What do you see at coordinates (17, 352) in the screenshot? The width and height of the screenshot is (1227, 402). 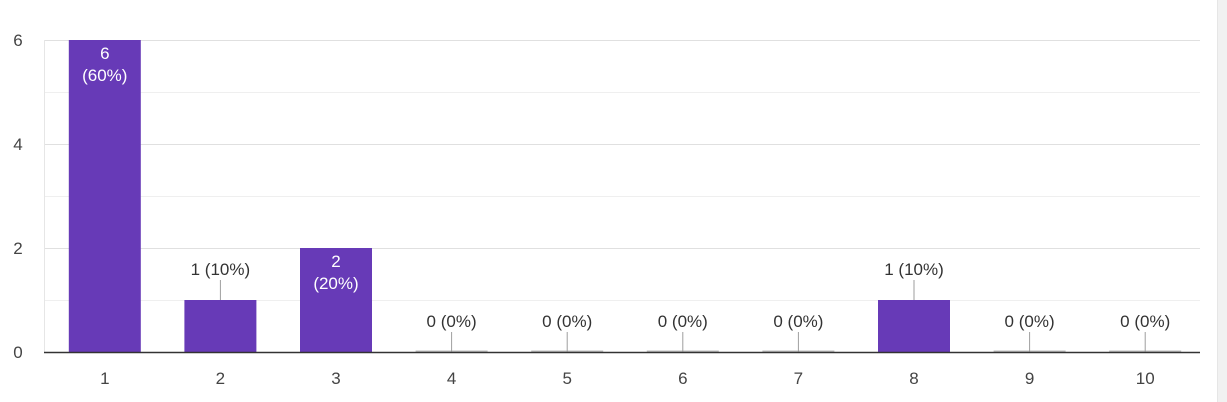 I see `y-tick-label: 0` at bounding box center [17, 352].